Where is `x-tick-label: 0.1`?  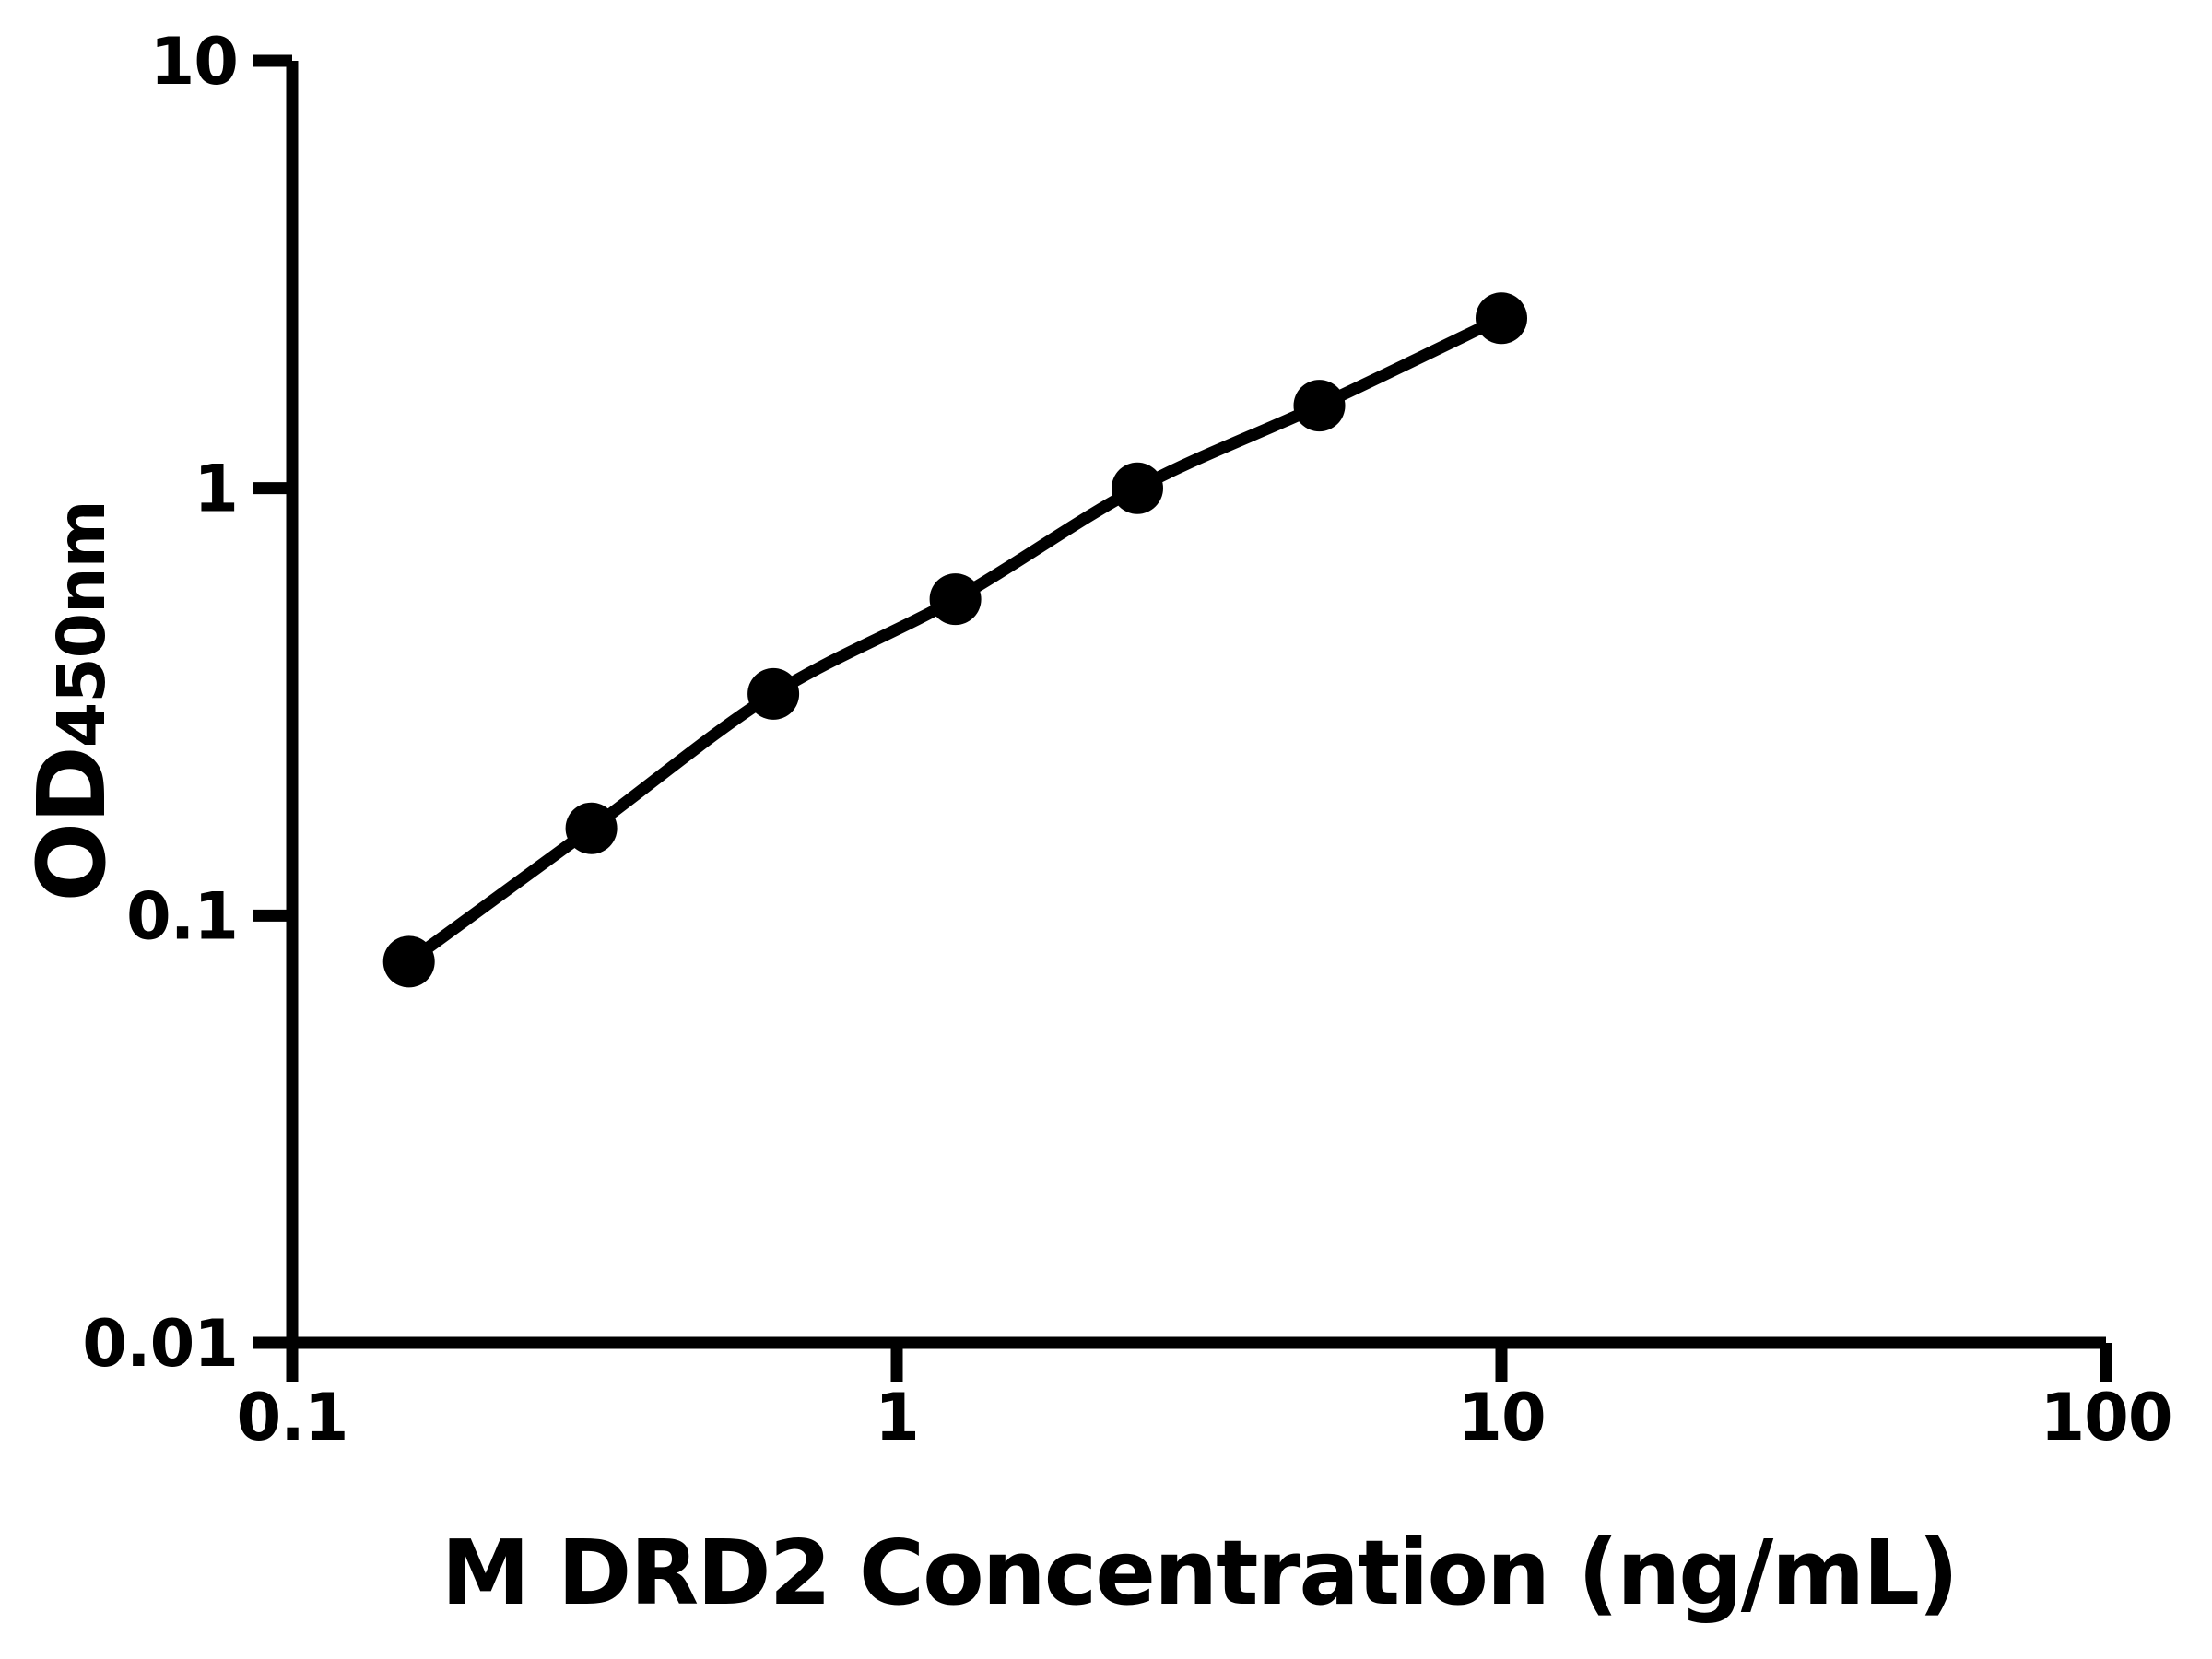 x-tick-label: 0.1 is located at coordinates (291, 1417).